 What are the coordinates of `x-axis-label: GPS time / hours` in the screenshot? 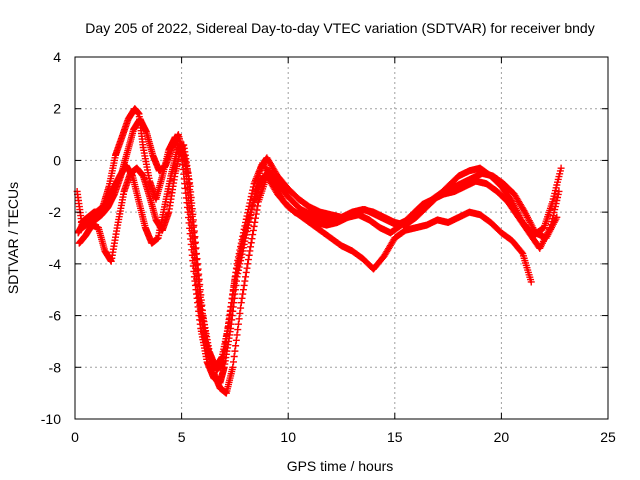 It's located at (340, 466).